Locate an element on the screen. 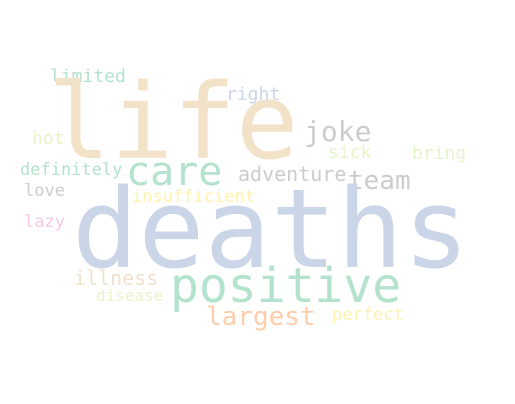 The height and width of the screenshot is (404, 515). word-illness: illness is located at coordinates (116, 278).